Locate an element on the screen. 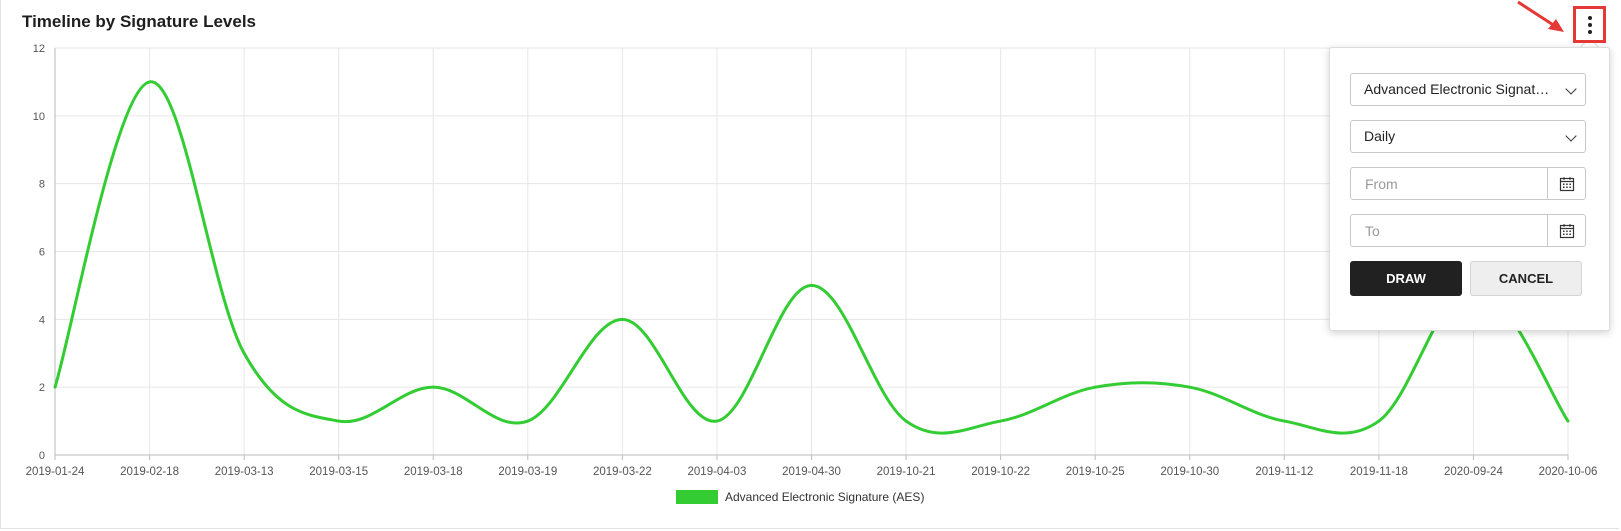 The height and width of the screenshot is (531, 1621). x-tick-label: 2020-09-24 is located at coordinates (1473, 472).